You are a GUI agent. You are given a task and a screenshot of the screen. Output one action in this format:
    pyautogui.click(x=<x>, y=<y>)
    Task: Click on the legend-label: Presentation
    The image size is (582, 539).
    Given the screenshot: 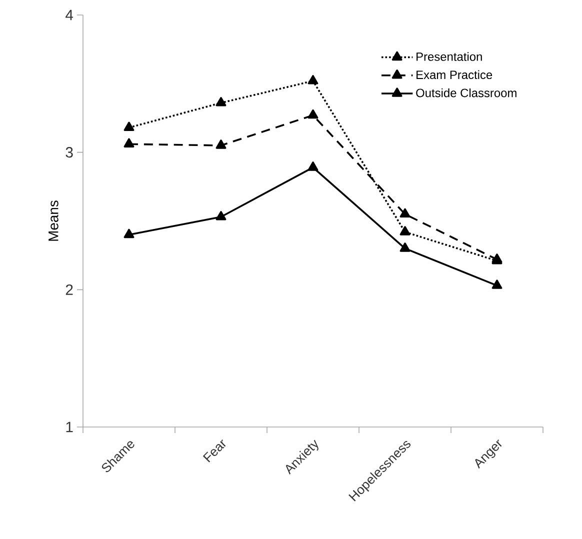 What is the action you would take?
    pyautogui.click(x=449, y=56)
    